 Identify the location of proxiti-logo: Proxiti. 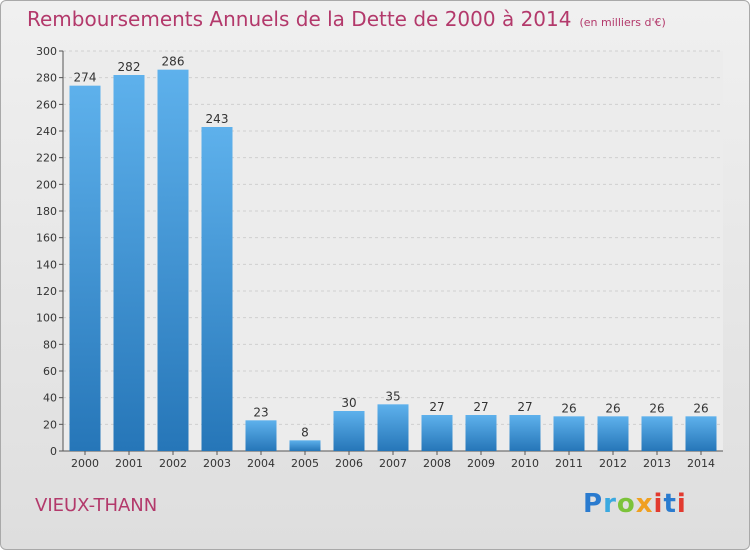
(635, 504).